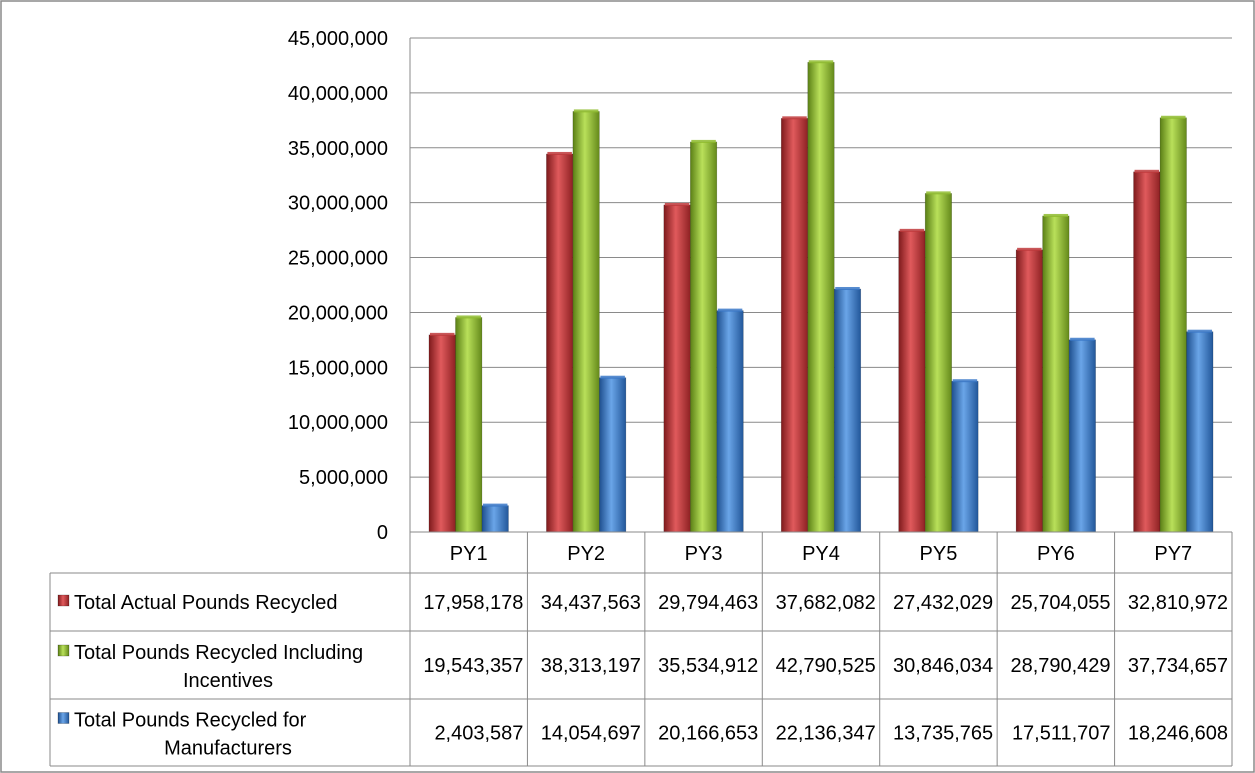  Describe the element at coordinates (338, 368) in the screenshot. I see `y-tick-label: 15,000,000` at that location.